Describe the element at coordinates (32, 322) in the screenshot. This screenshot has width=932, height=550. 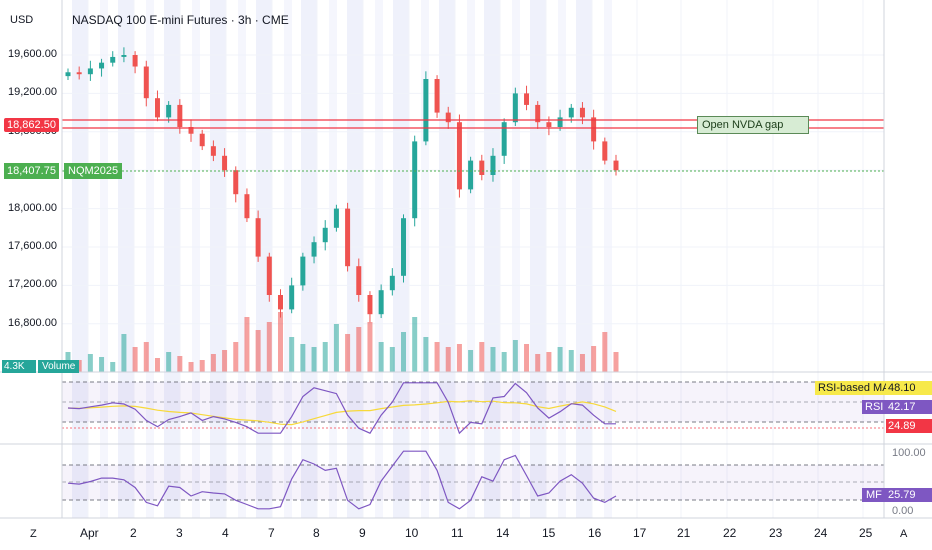
I see `price-tick: 16,800.00` at that location.